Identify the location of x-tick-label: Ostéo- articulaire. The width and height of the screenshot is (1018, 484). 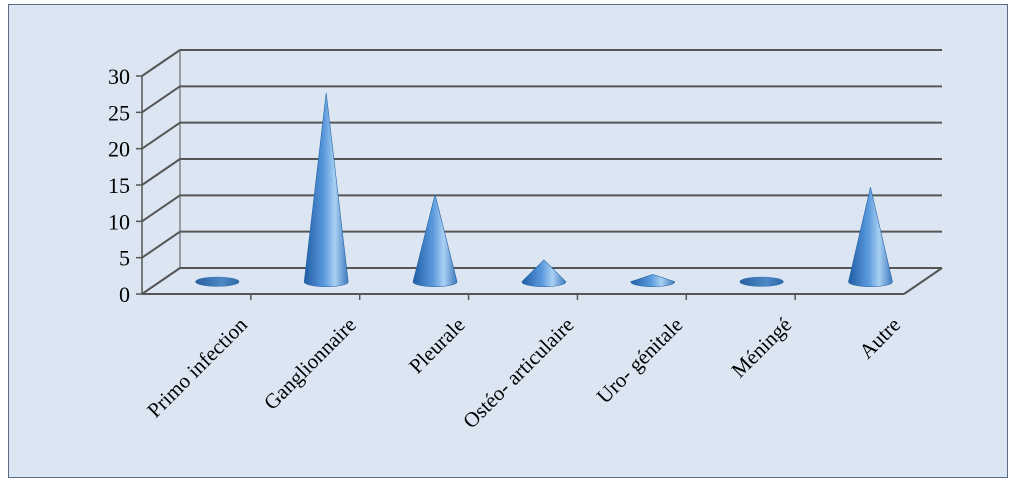
(518, 373).